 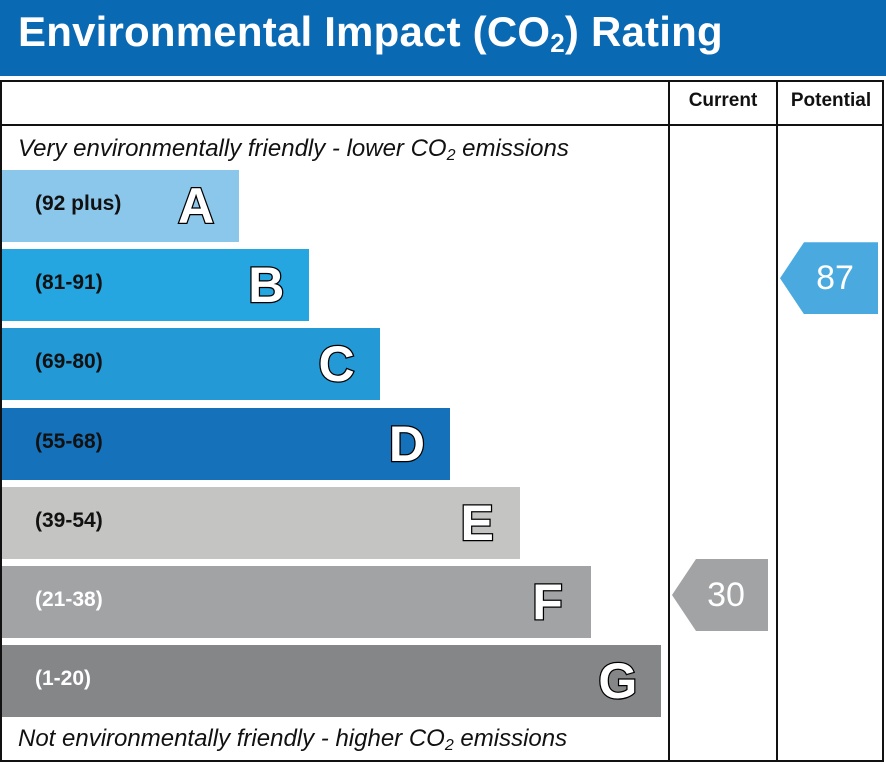 I want to click on bottom-note-text-end: emissions, so click(x=510, y=738).